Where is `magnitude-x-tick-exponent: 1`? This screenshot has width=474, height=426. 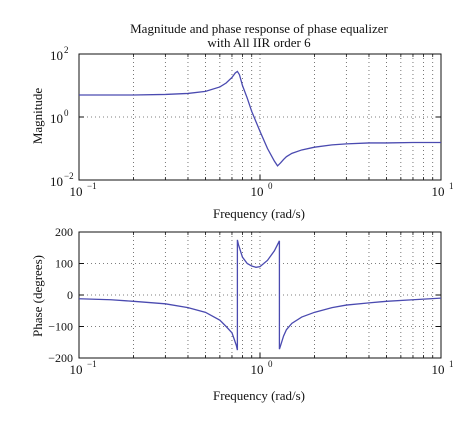 magnitude-x-tick-exponent: 1 is located at coordinates (451, 186).